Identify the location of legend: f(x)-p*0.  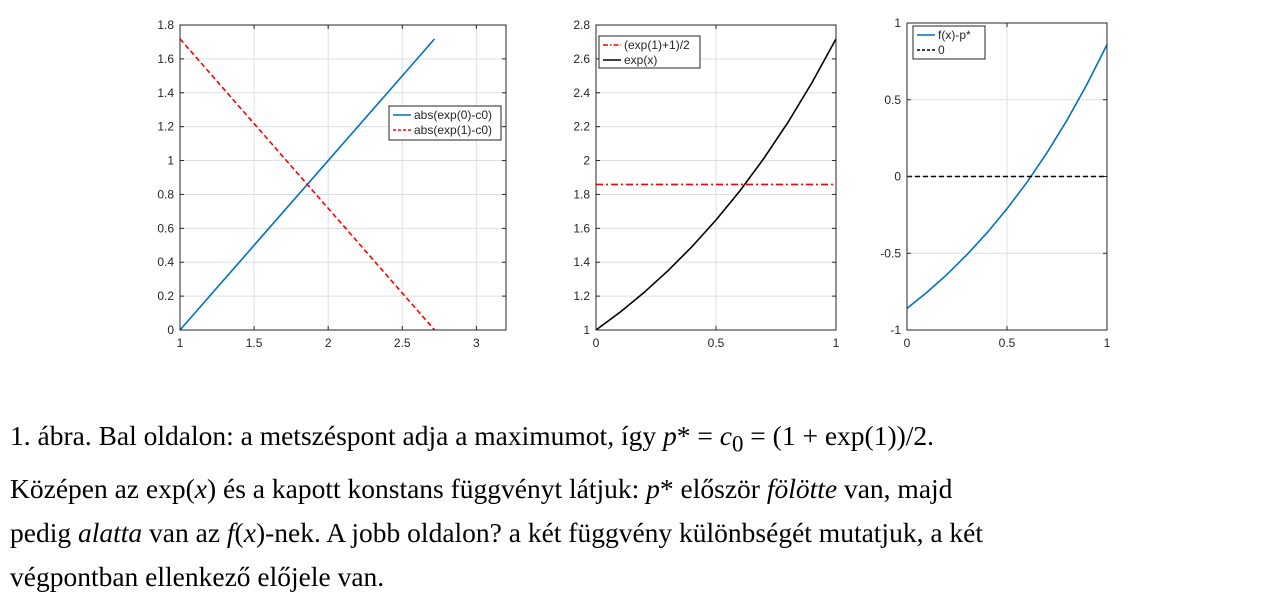
(949, 42).